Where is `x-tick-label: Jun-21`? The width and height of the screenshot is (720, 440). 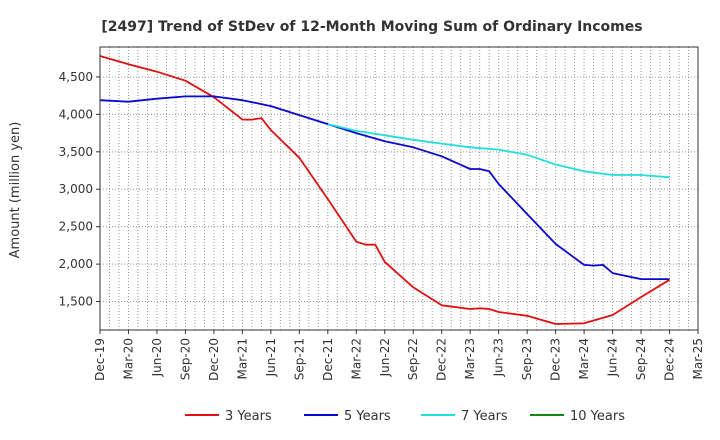 x-tick-label: Jun-21 is located at coordinates (271, 357).